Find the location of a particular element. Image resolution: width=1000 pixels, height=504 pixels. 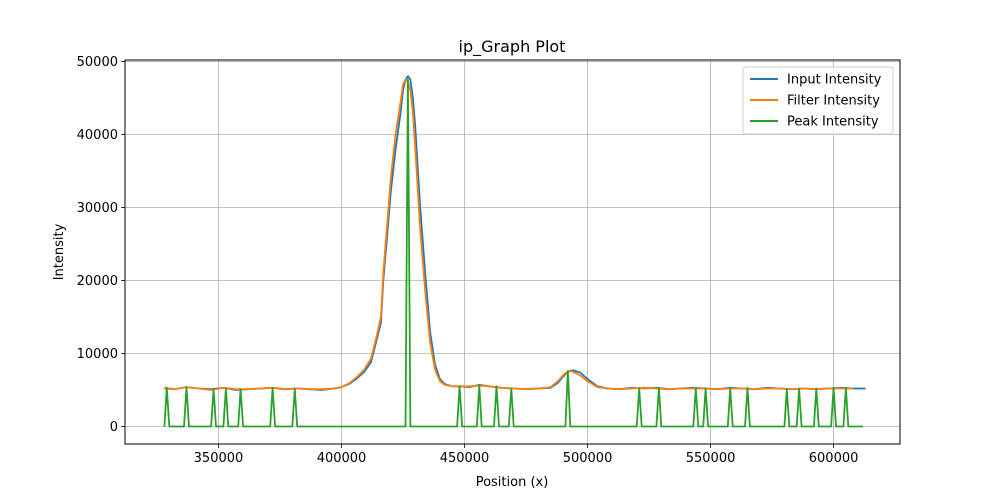

x-tick-label: 450000 is located at coordinates (465, 458).